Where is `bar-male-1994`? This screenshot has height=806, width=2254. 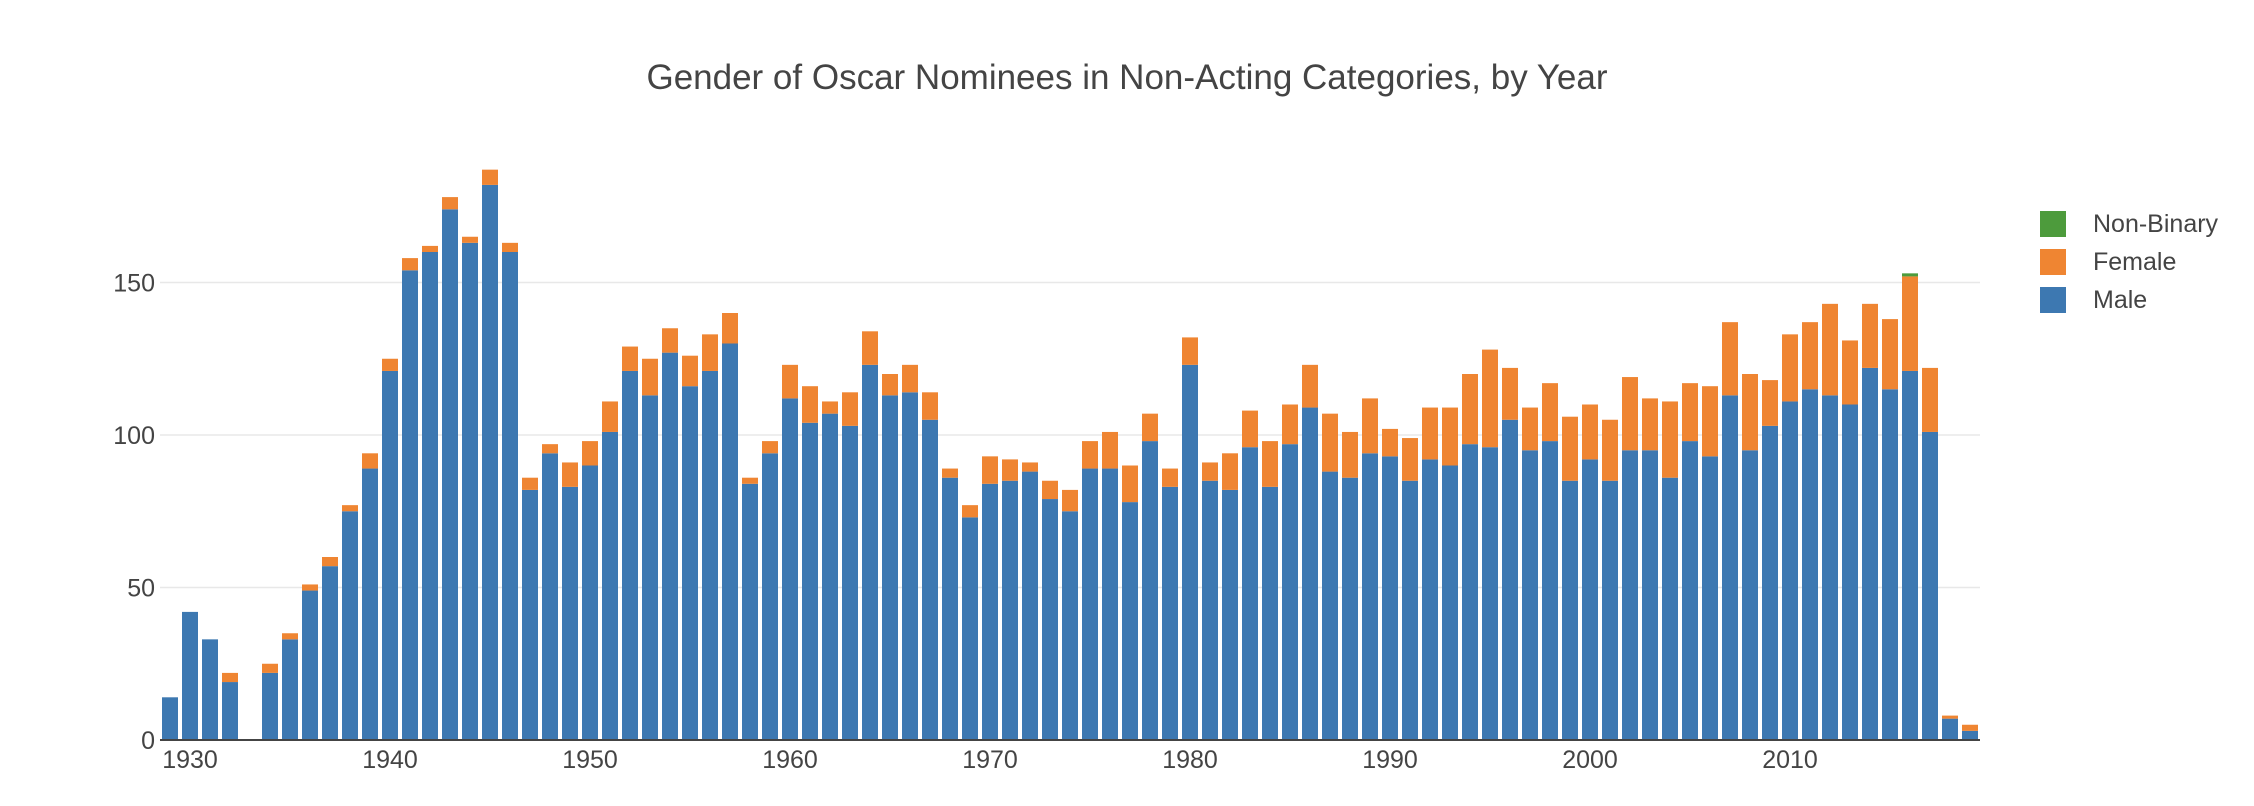 bar-male-1994 is located at coordinates (1470, 592).